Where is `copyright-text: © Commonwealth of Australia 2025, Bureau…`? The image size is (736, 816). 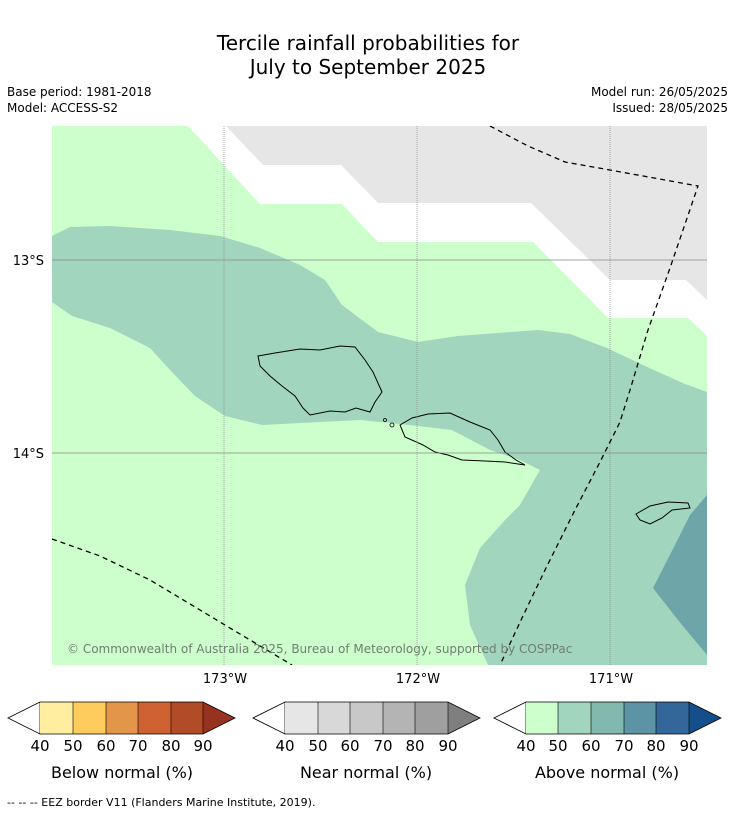
copyright-text: © Commonwealth of Australia 2025, Bureau… is located at coordinates (319, 649).